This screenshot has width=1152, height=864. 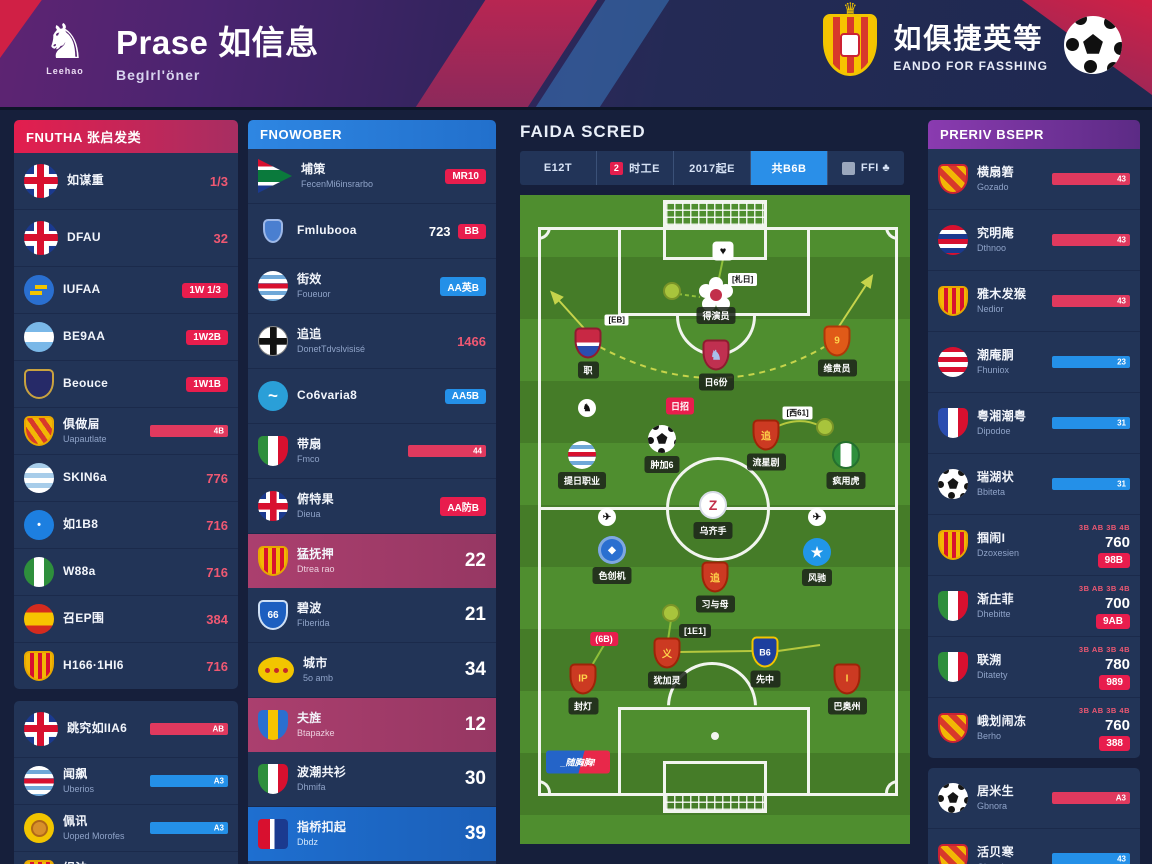 I want to click on pitch-marker-chip-red: (6B), so click(x=604, y=639).